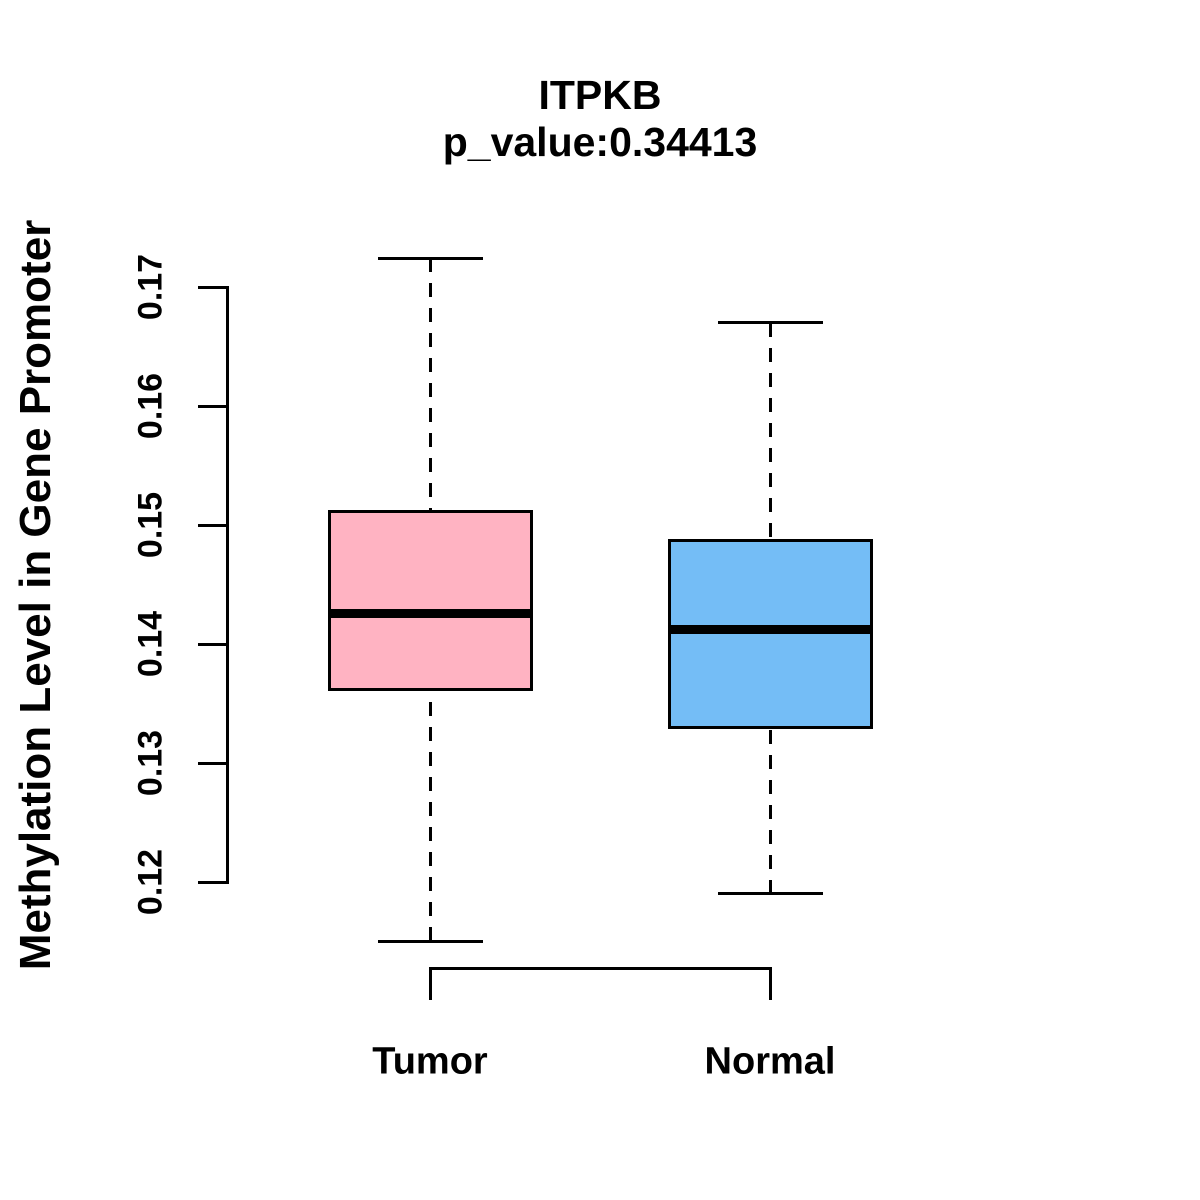 The image size is (1200, 1200). I want to click on whisker-cap-upper-tumor, so click(430, 258).